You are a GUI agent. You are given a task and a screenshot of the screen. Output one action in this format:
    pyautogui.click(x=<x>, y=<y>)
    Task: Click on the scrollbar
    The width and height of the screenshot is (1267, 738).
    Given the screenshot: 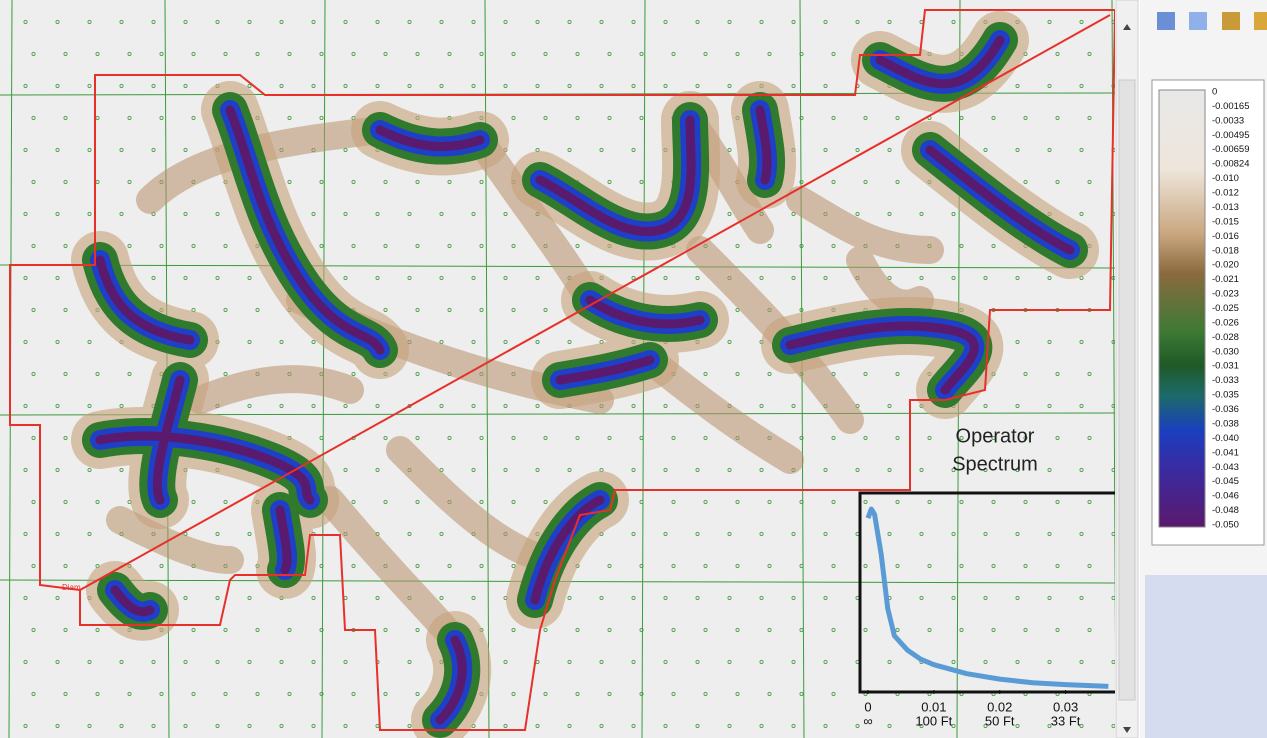 What is the action you would take?
    pyautogui.click(x=1127, y=369)
    